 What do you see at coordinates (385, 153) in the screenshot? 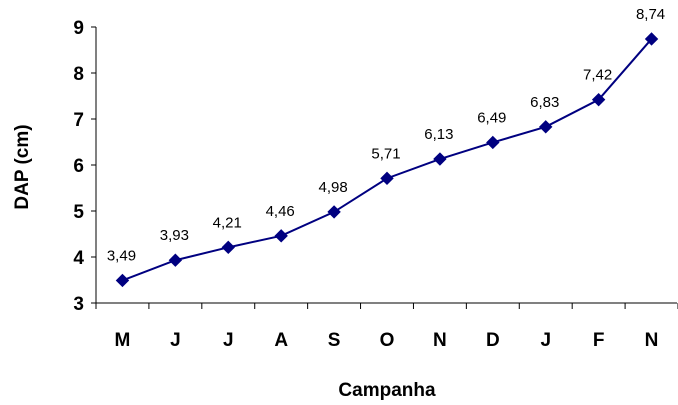
I see `data-label: 5,71` at bounding box center [385, 153].